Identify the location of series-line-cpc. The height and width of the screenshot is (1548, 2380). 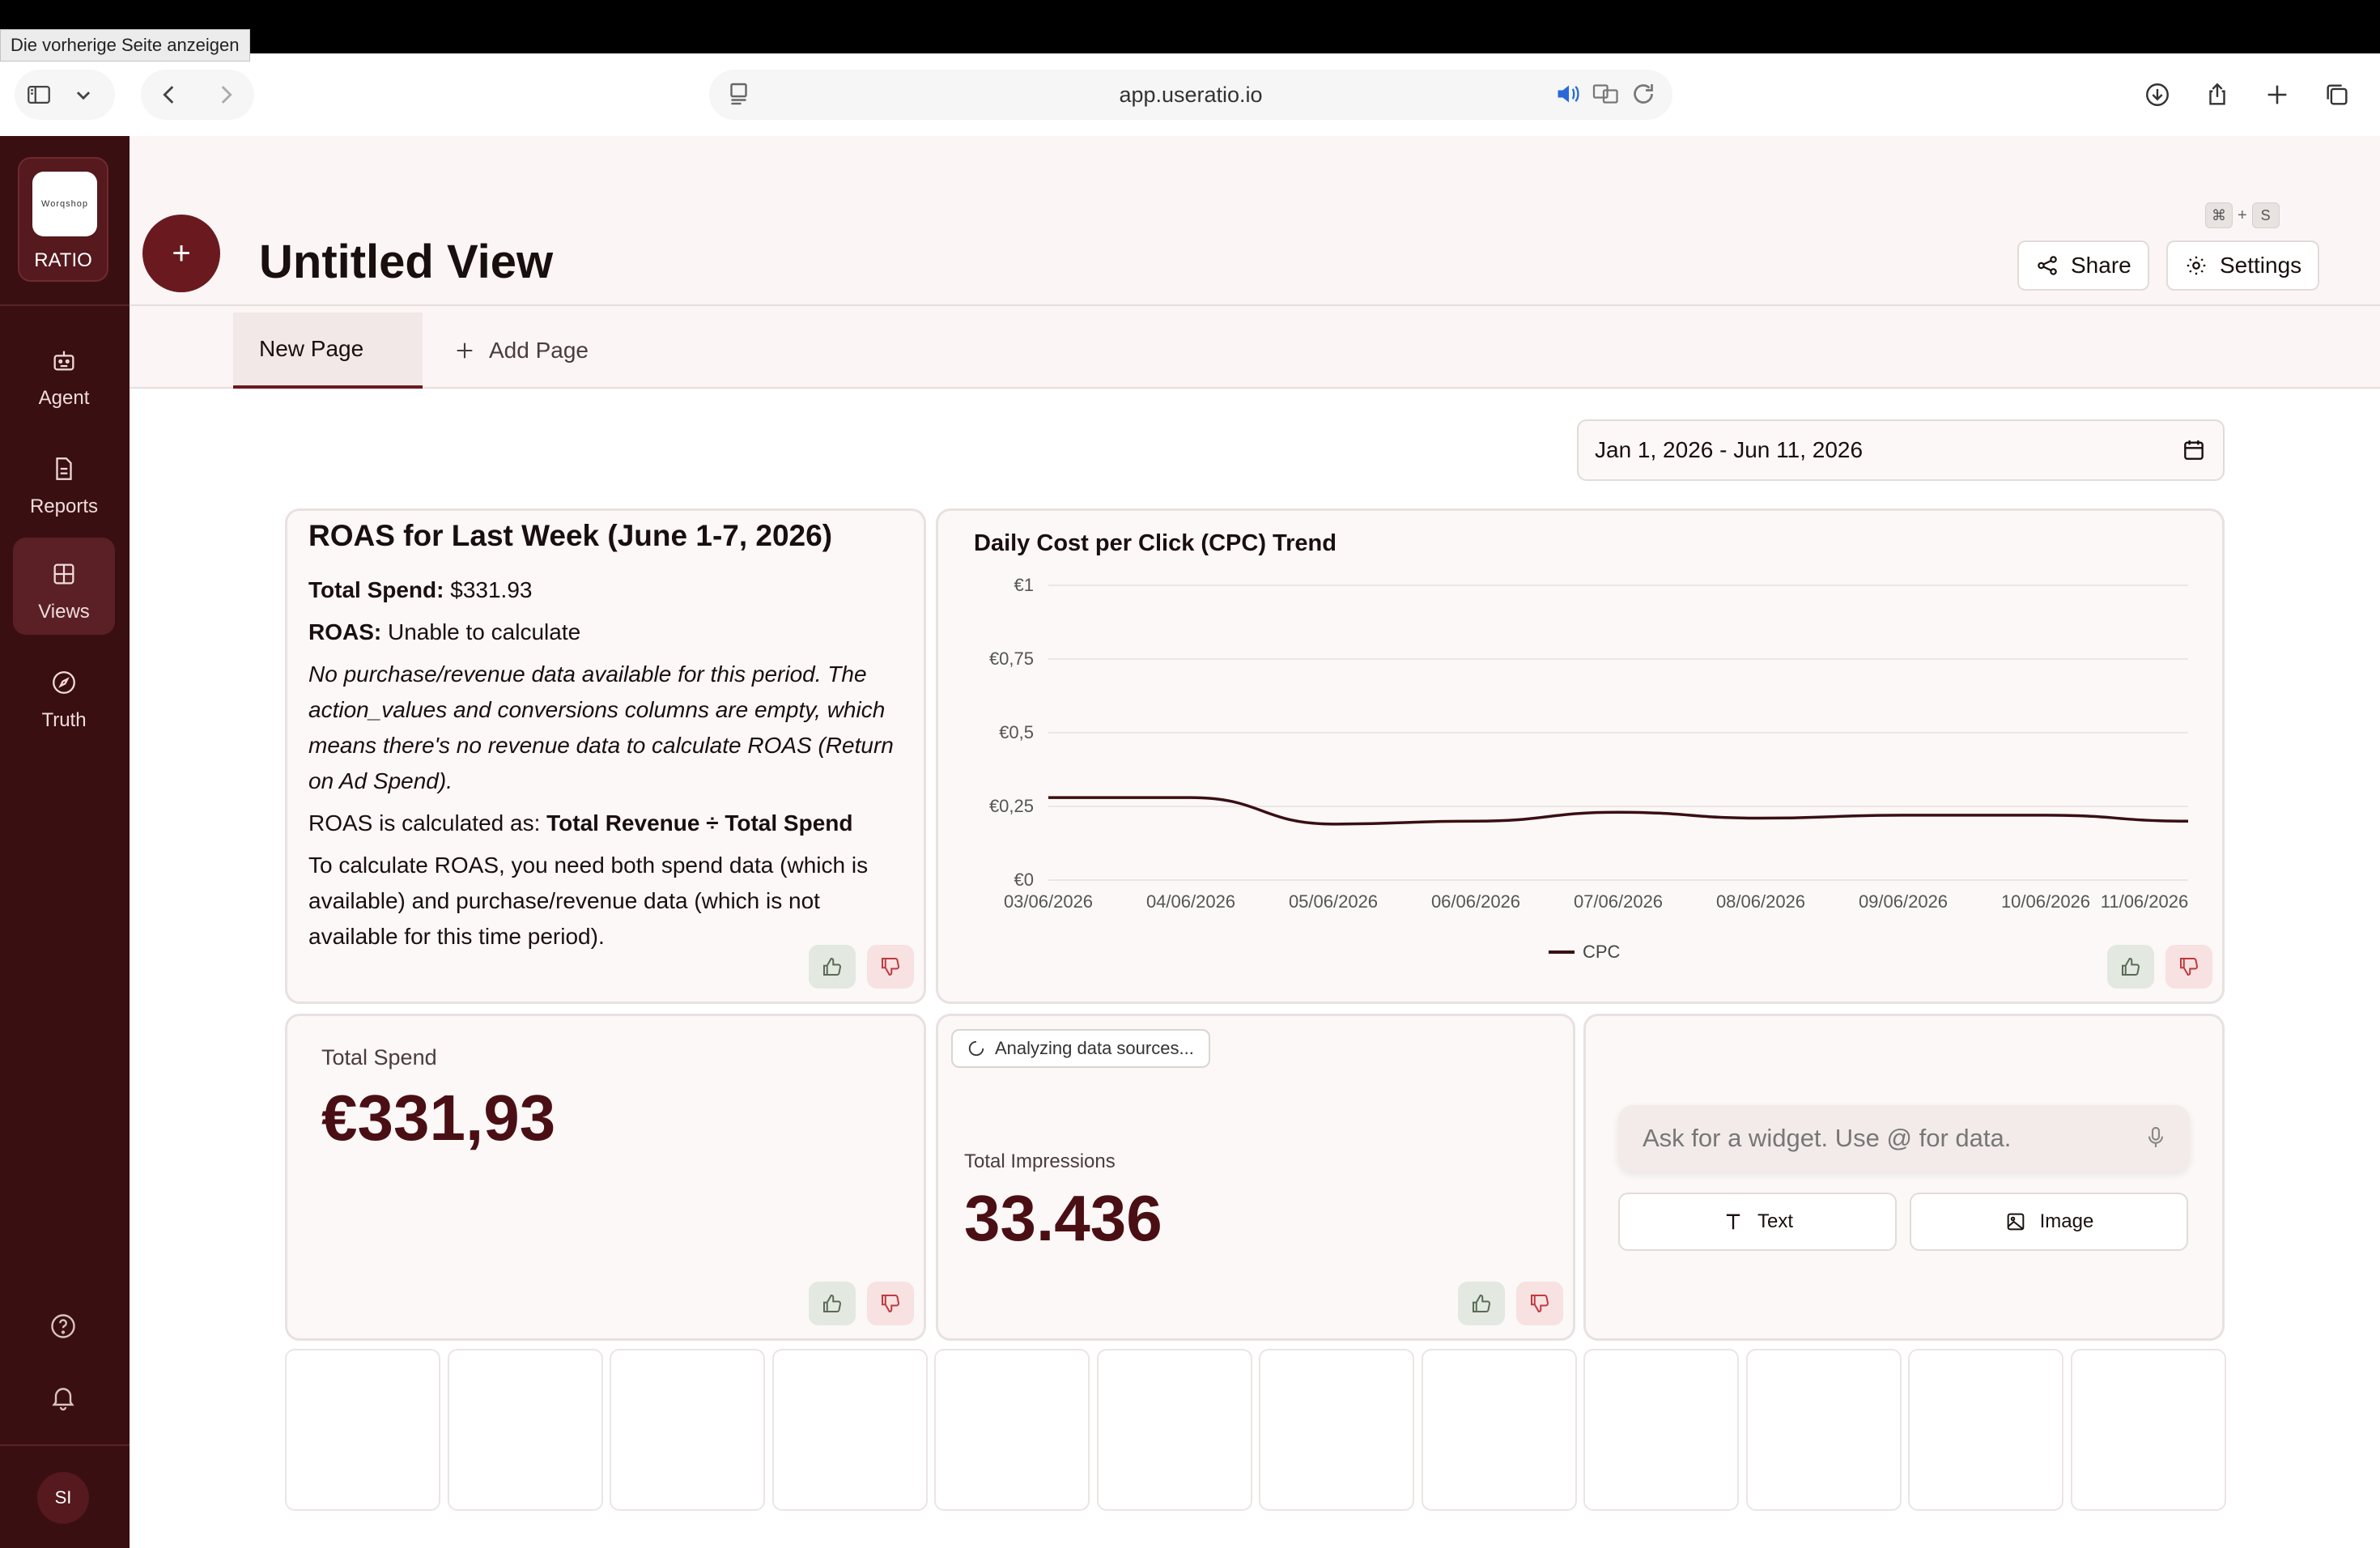
(1619, 811).